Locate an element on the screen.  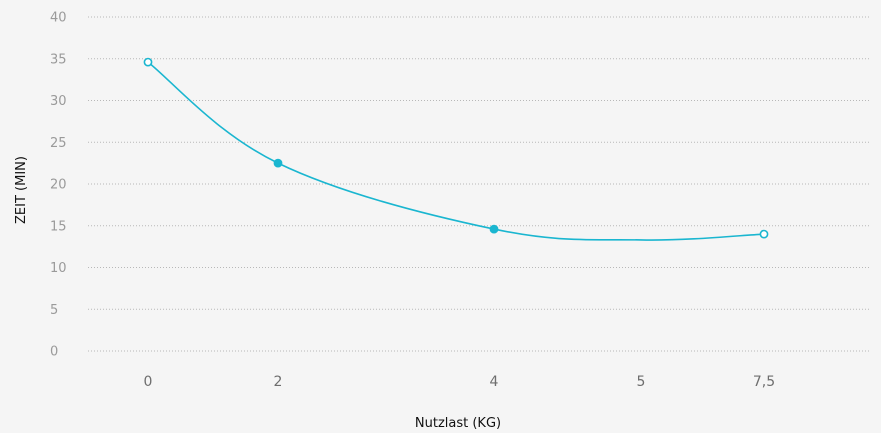
y-tick-label: 20 is located at coordinates (58, 185).